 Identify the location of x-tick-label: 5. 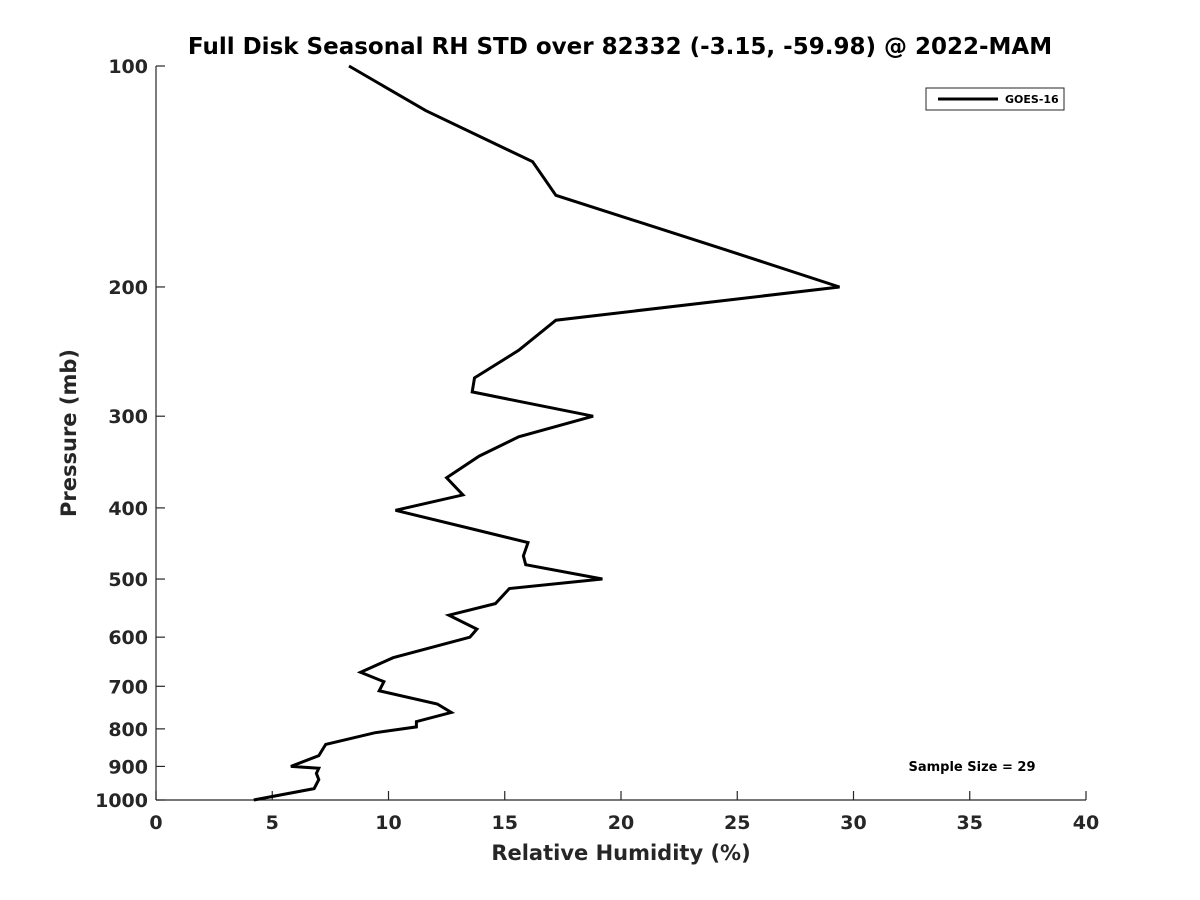
(272, 823).